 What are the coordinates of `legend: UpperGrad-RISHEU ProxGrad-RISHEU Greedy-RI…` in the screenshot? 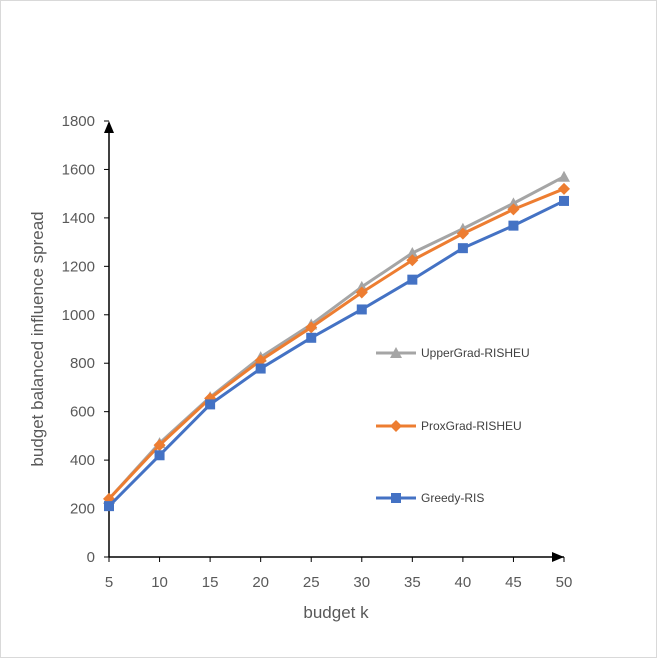 It's located at (453, 425).